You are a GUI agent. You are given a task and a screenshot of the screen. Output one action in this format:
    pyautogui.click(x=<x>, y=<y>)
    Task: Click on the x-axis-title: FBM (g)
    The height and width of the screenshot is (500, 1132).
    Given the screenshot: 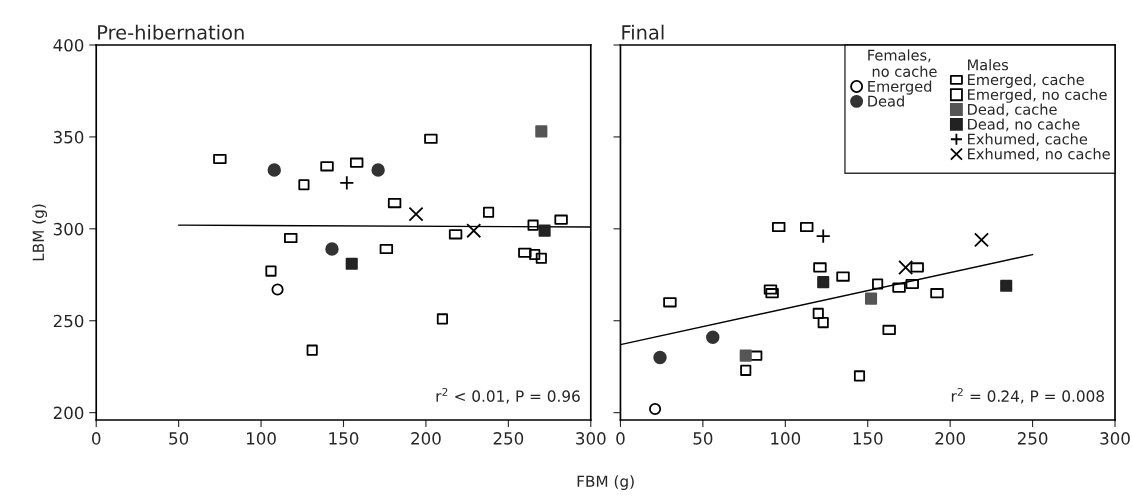 What is the action you would take?
    pyautogui.click(x=605, y=482)
    